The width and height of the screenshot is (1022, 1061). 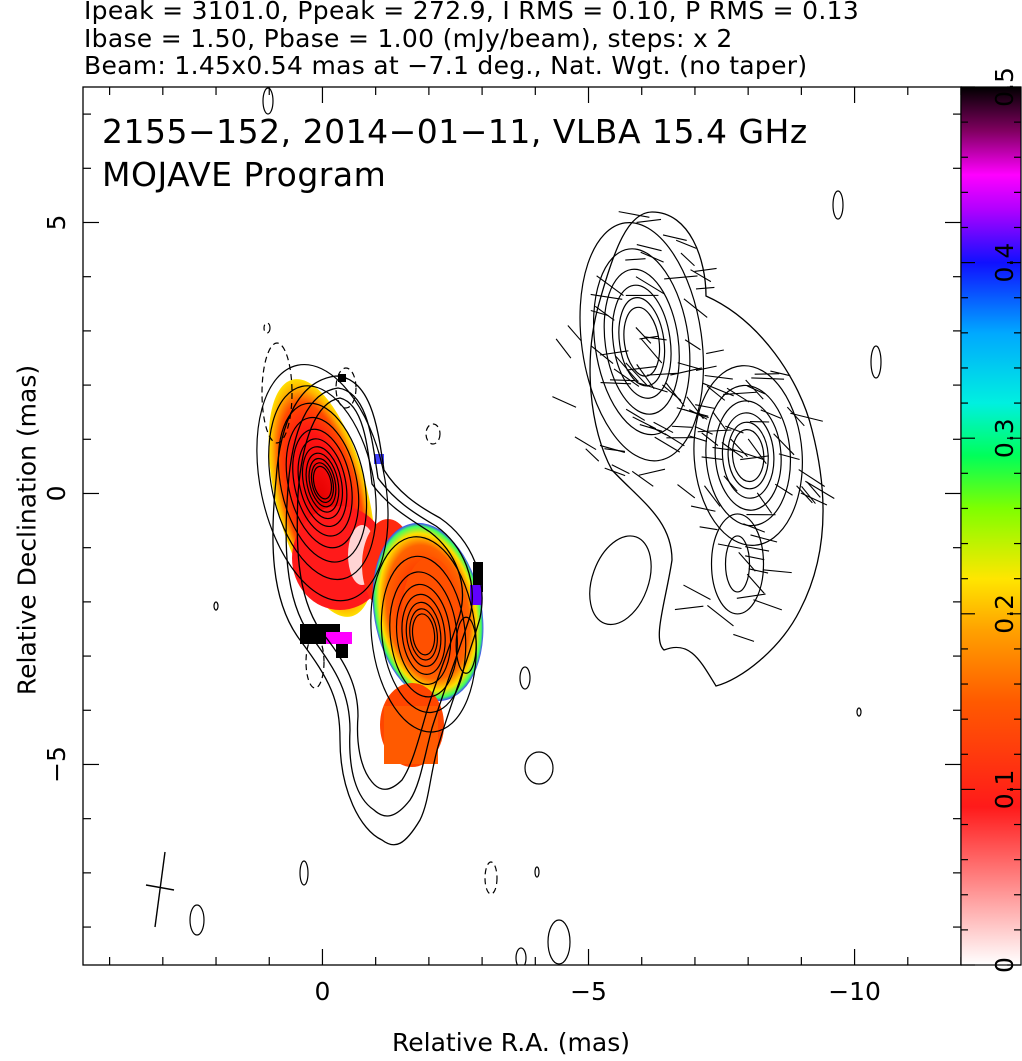 I want to click on y-tick-label: 0, so click(x=56, y=494).